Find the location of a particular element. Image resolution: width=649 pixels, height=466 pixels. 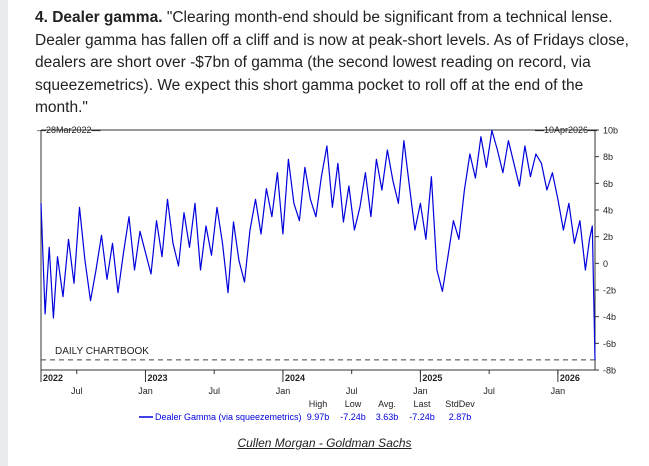

x-year-label: 2026 is located at coordinates (570, 378).